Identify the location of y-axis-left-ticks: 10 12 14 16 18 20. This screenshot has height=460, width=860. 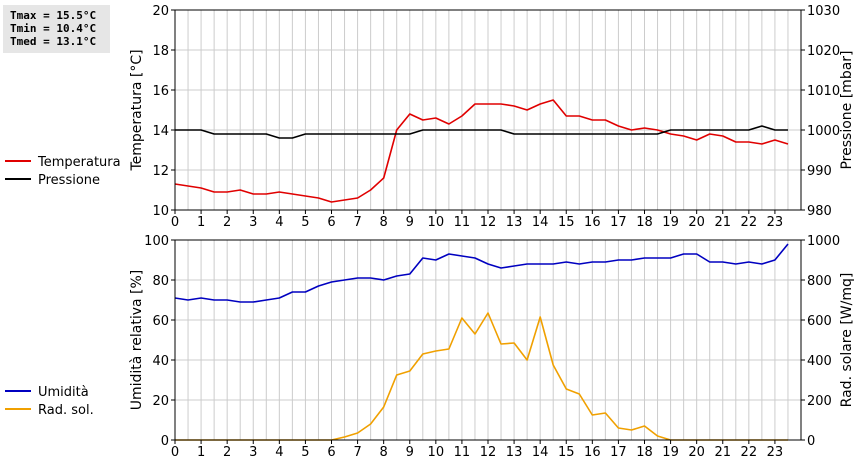
(163, 111).